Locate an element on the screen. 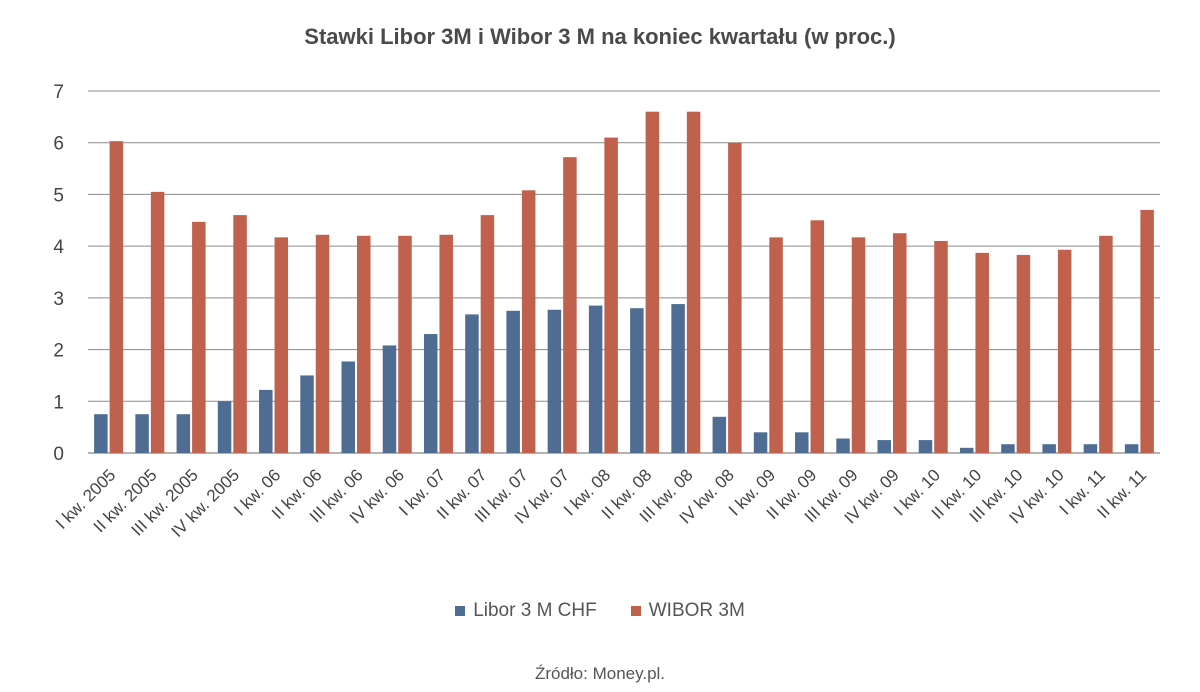 The height and width of the screenshot is (692, 1200). legend-label-libor: Libor 3 M CHF is located at coordinates (535, 610).